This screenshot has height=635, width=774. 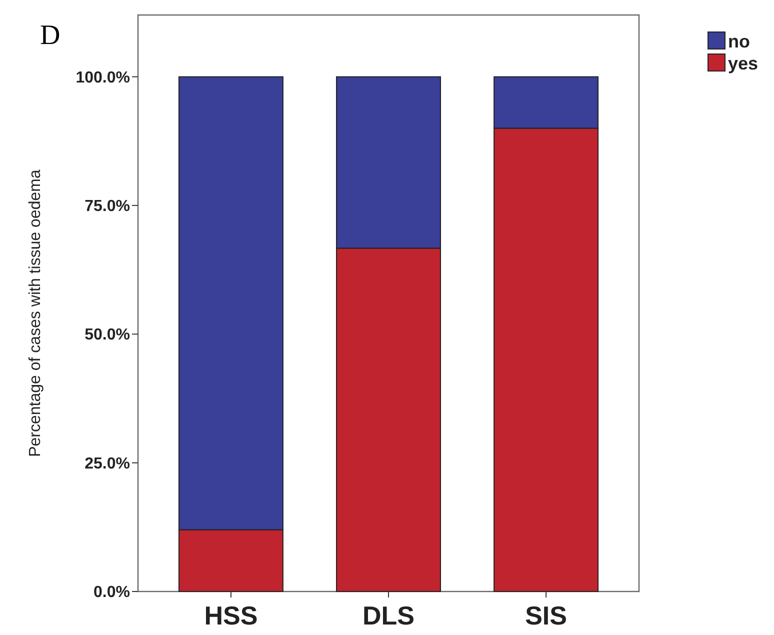 I want to click on y-tick-label: 25.0%, so click(x=107, y=463).